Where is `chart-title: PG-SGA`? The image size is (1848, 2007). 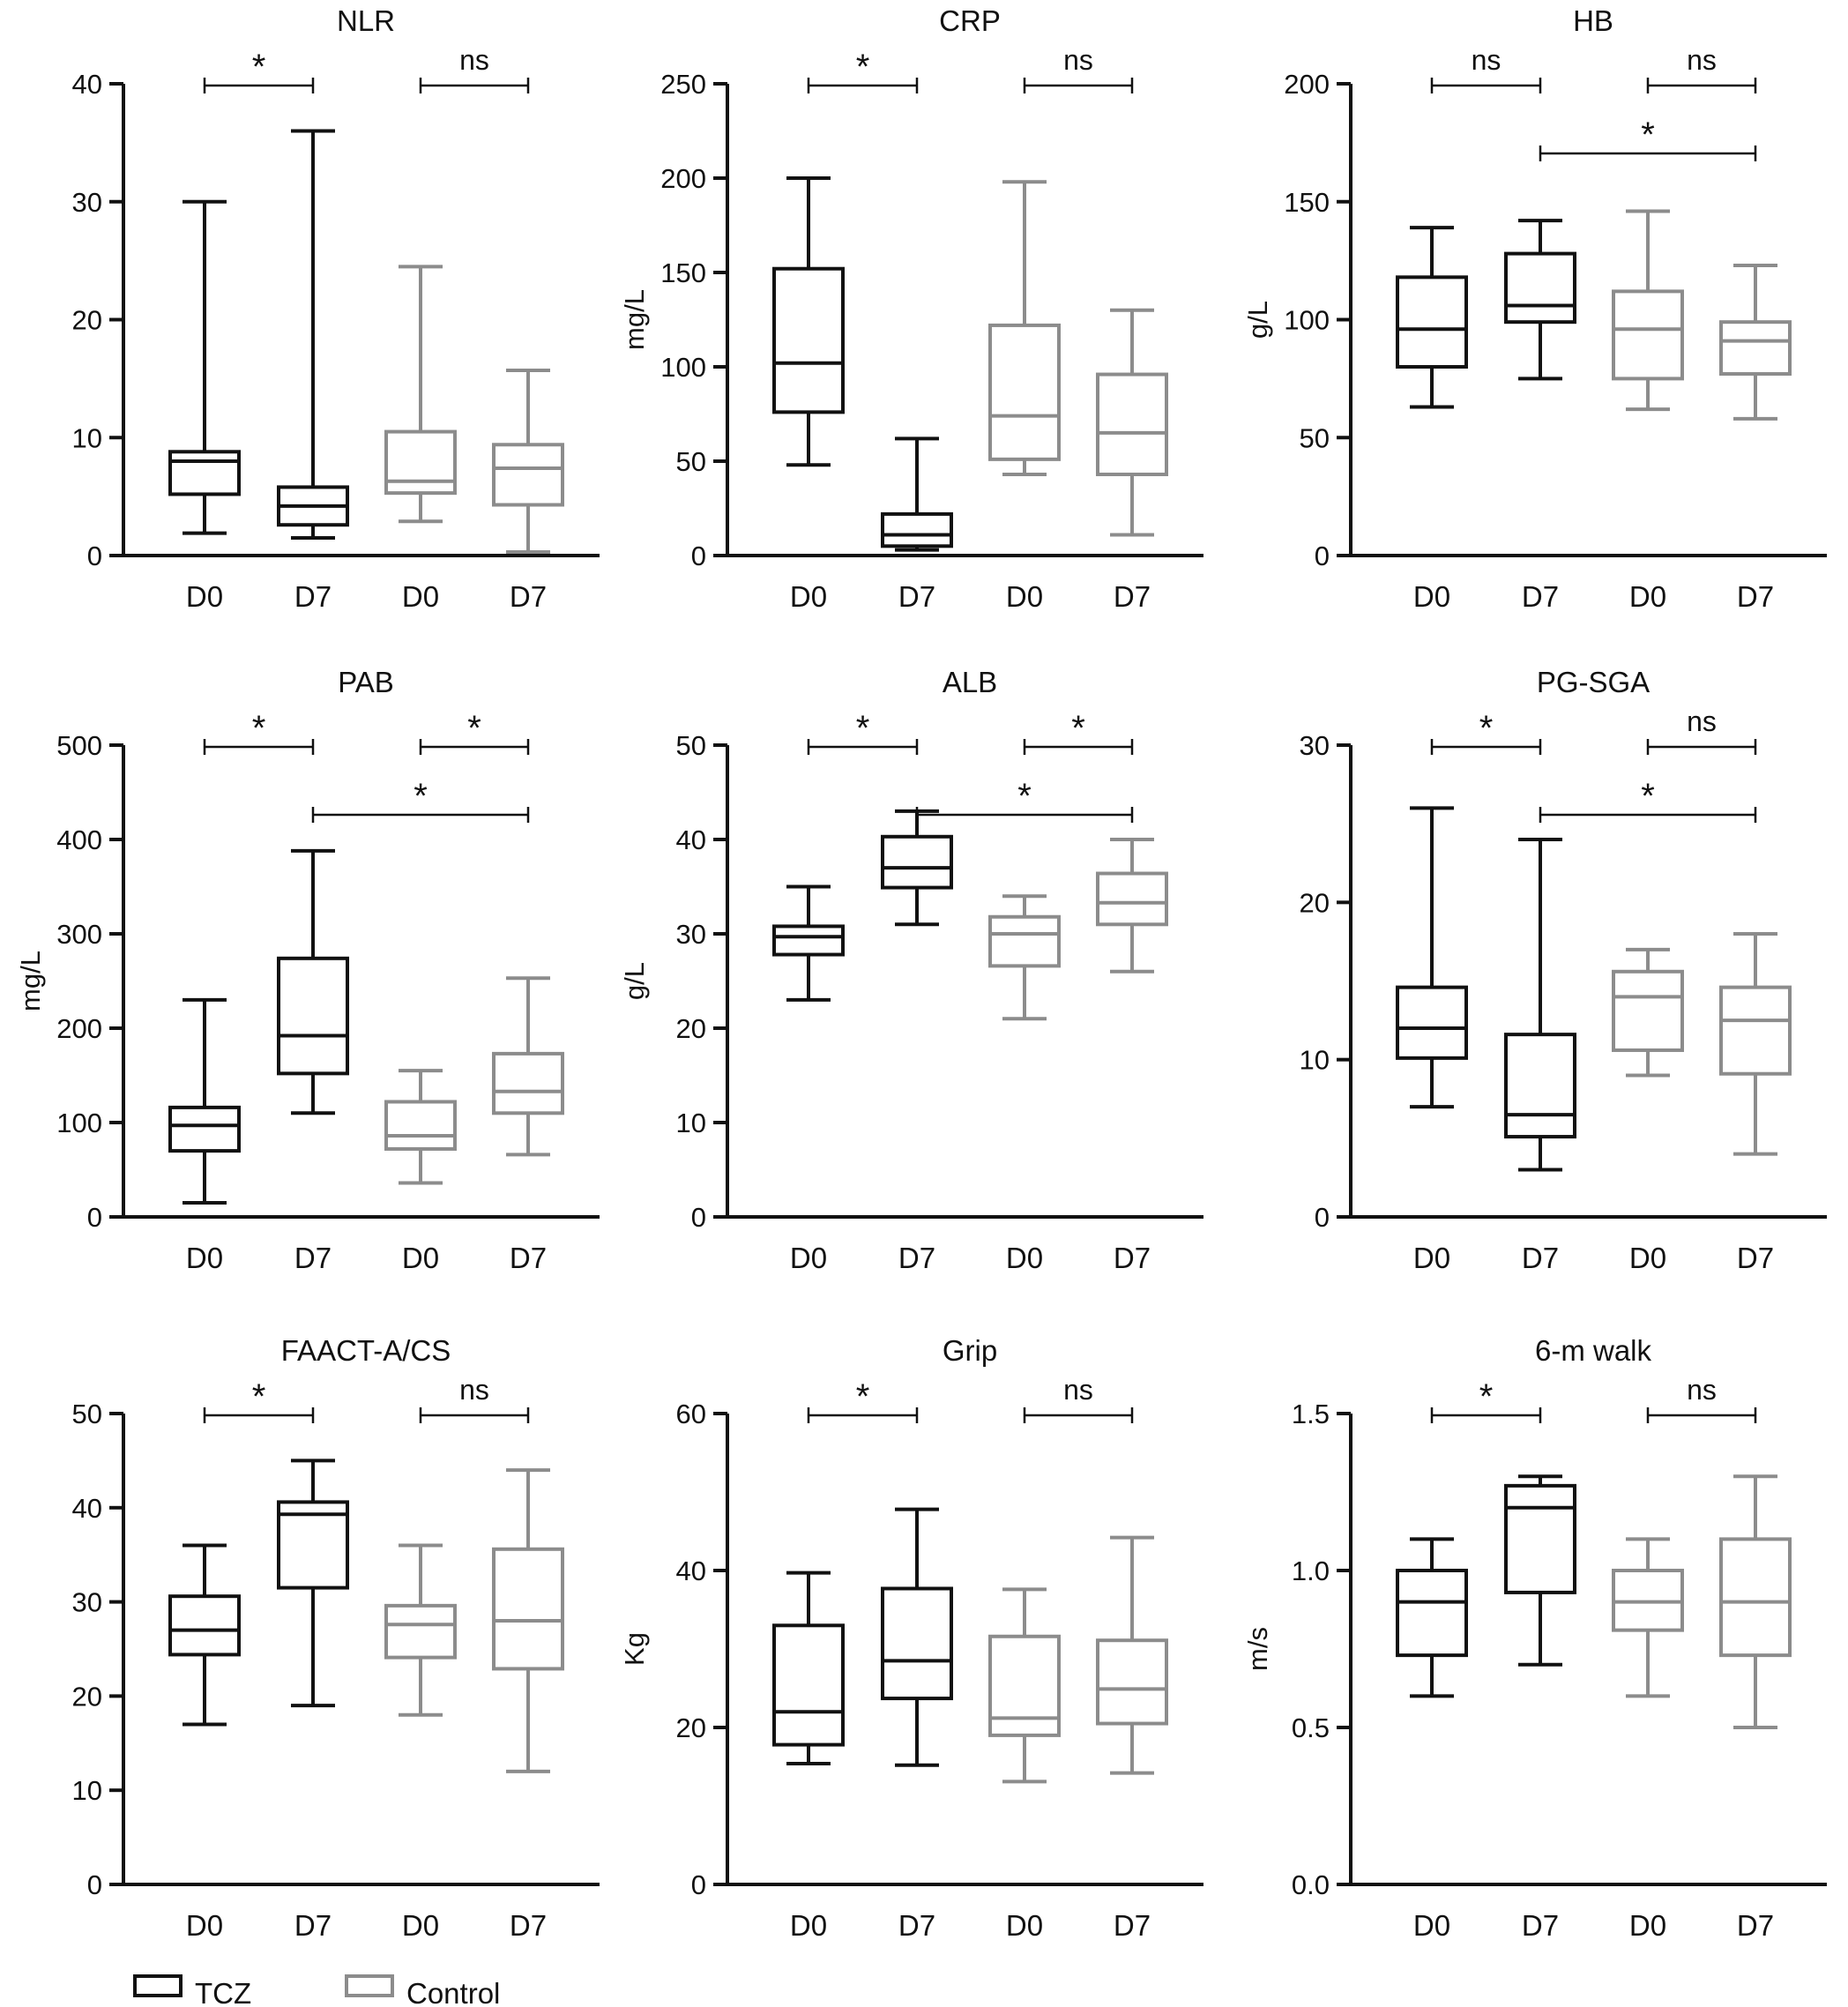 chart-title: PG-SGA is located at coordinates (1593, 682).